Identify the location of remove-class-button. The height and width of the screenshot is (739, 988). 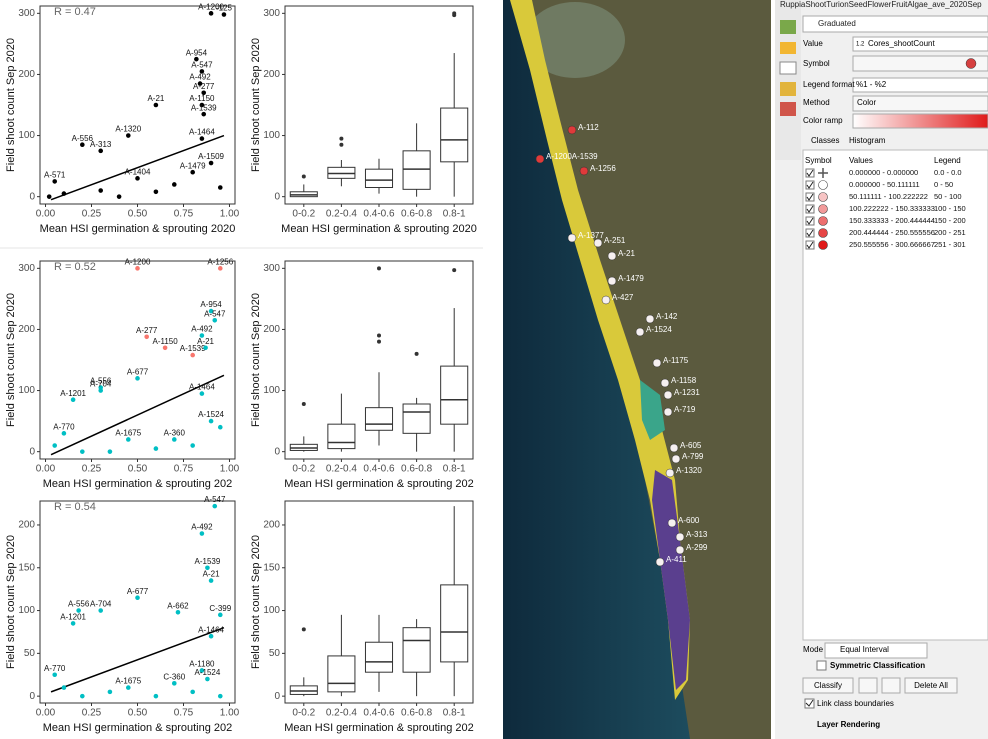
(891, 685).